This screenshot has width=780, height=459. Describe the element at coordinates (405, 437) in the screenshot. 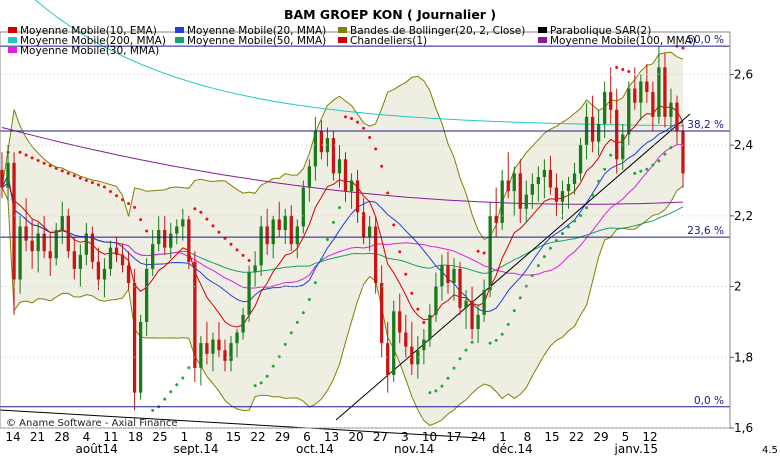

I see `x-tick-label: 3` at that location.